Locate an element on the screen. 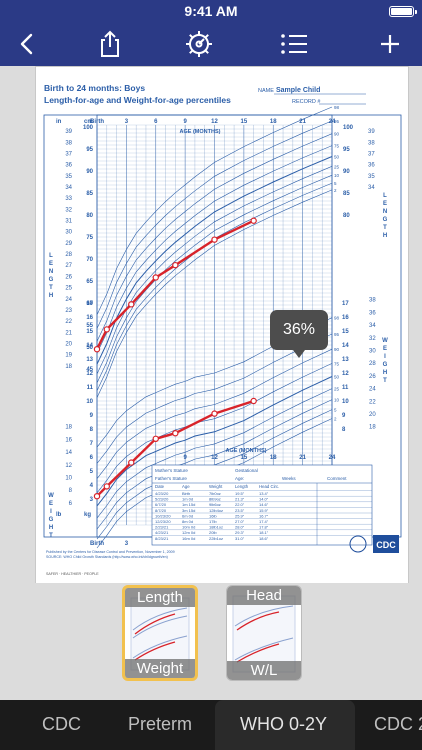 The height and width of the screenshot is (750, 422). table-cell: 18.6" is located at coordinates (264, 538).